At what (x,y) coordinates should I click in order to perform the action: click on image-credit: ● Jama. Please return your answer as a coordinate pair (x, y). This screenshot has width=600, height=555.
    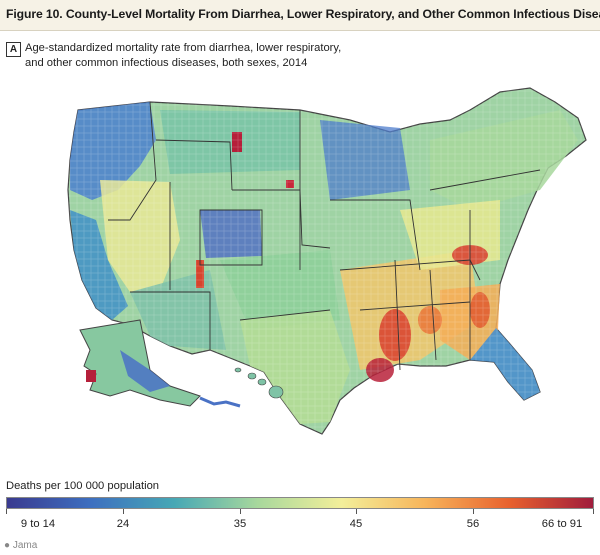
    Looking at the image, I should click on (20, 545).